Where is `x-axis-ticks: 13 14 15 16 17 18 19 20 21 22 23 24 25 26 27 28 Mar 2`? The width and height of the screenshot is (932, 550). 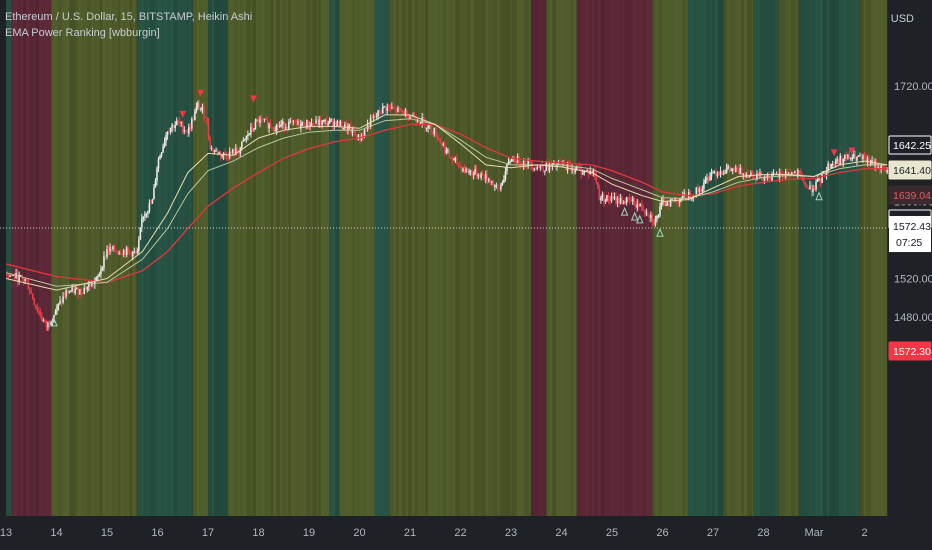 x-axis-ticks: 13 14 15 16 17 18 19 20 21 22 23 24 25 26 27 28 Mar 2 is located at coordinates (434, 533).